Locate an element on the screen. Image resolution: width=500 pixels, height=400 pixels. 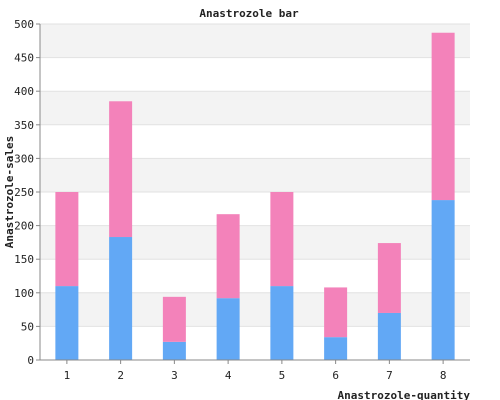
y-axis-label: Anastrozole-sales is located at coordinates (9, 192).